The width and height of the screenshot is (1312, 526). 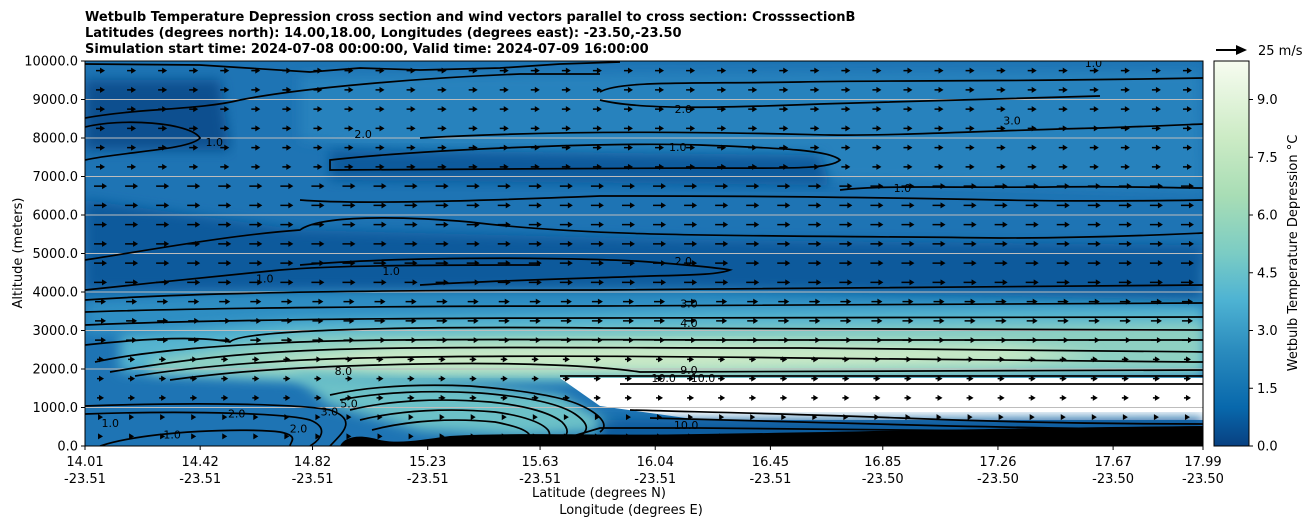 I want to click on quiver-key-label: 25 m/s, so click(x=1280, y=51).